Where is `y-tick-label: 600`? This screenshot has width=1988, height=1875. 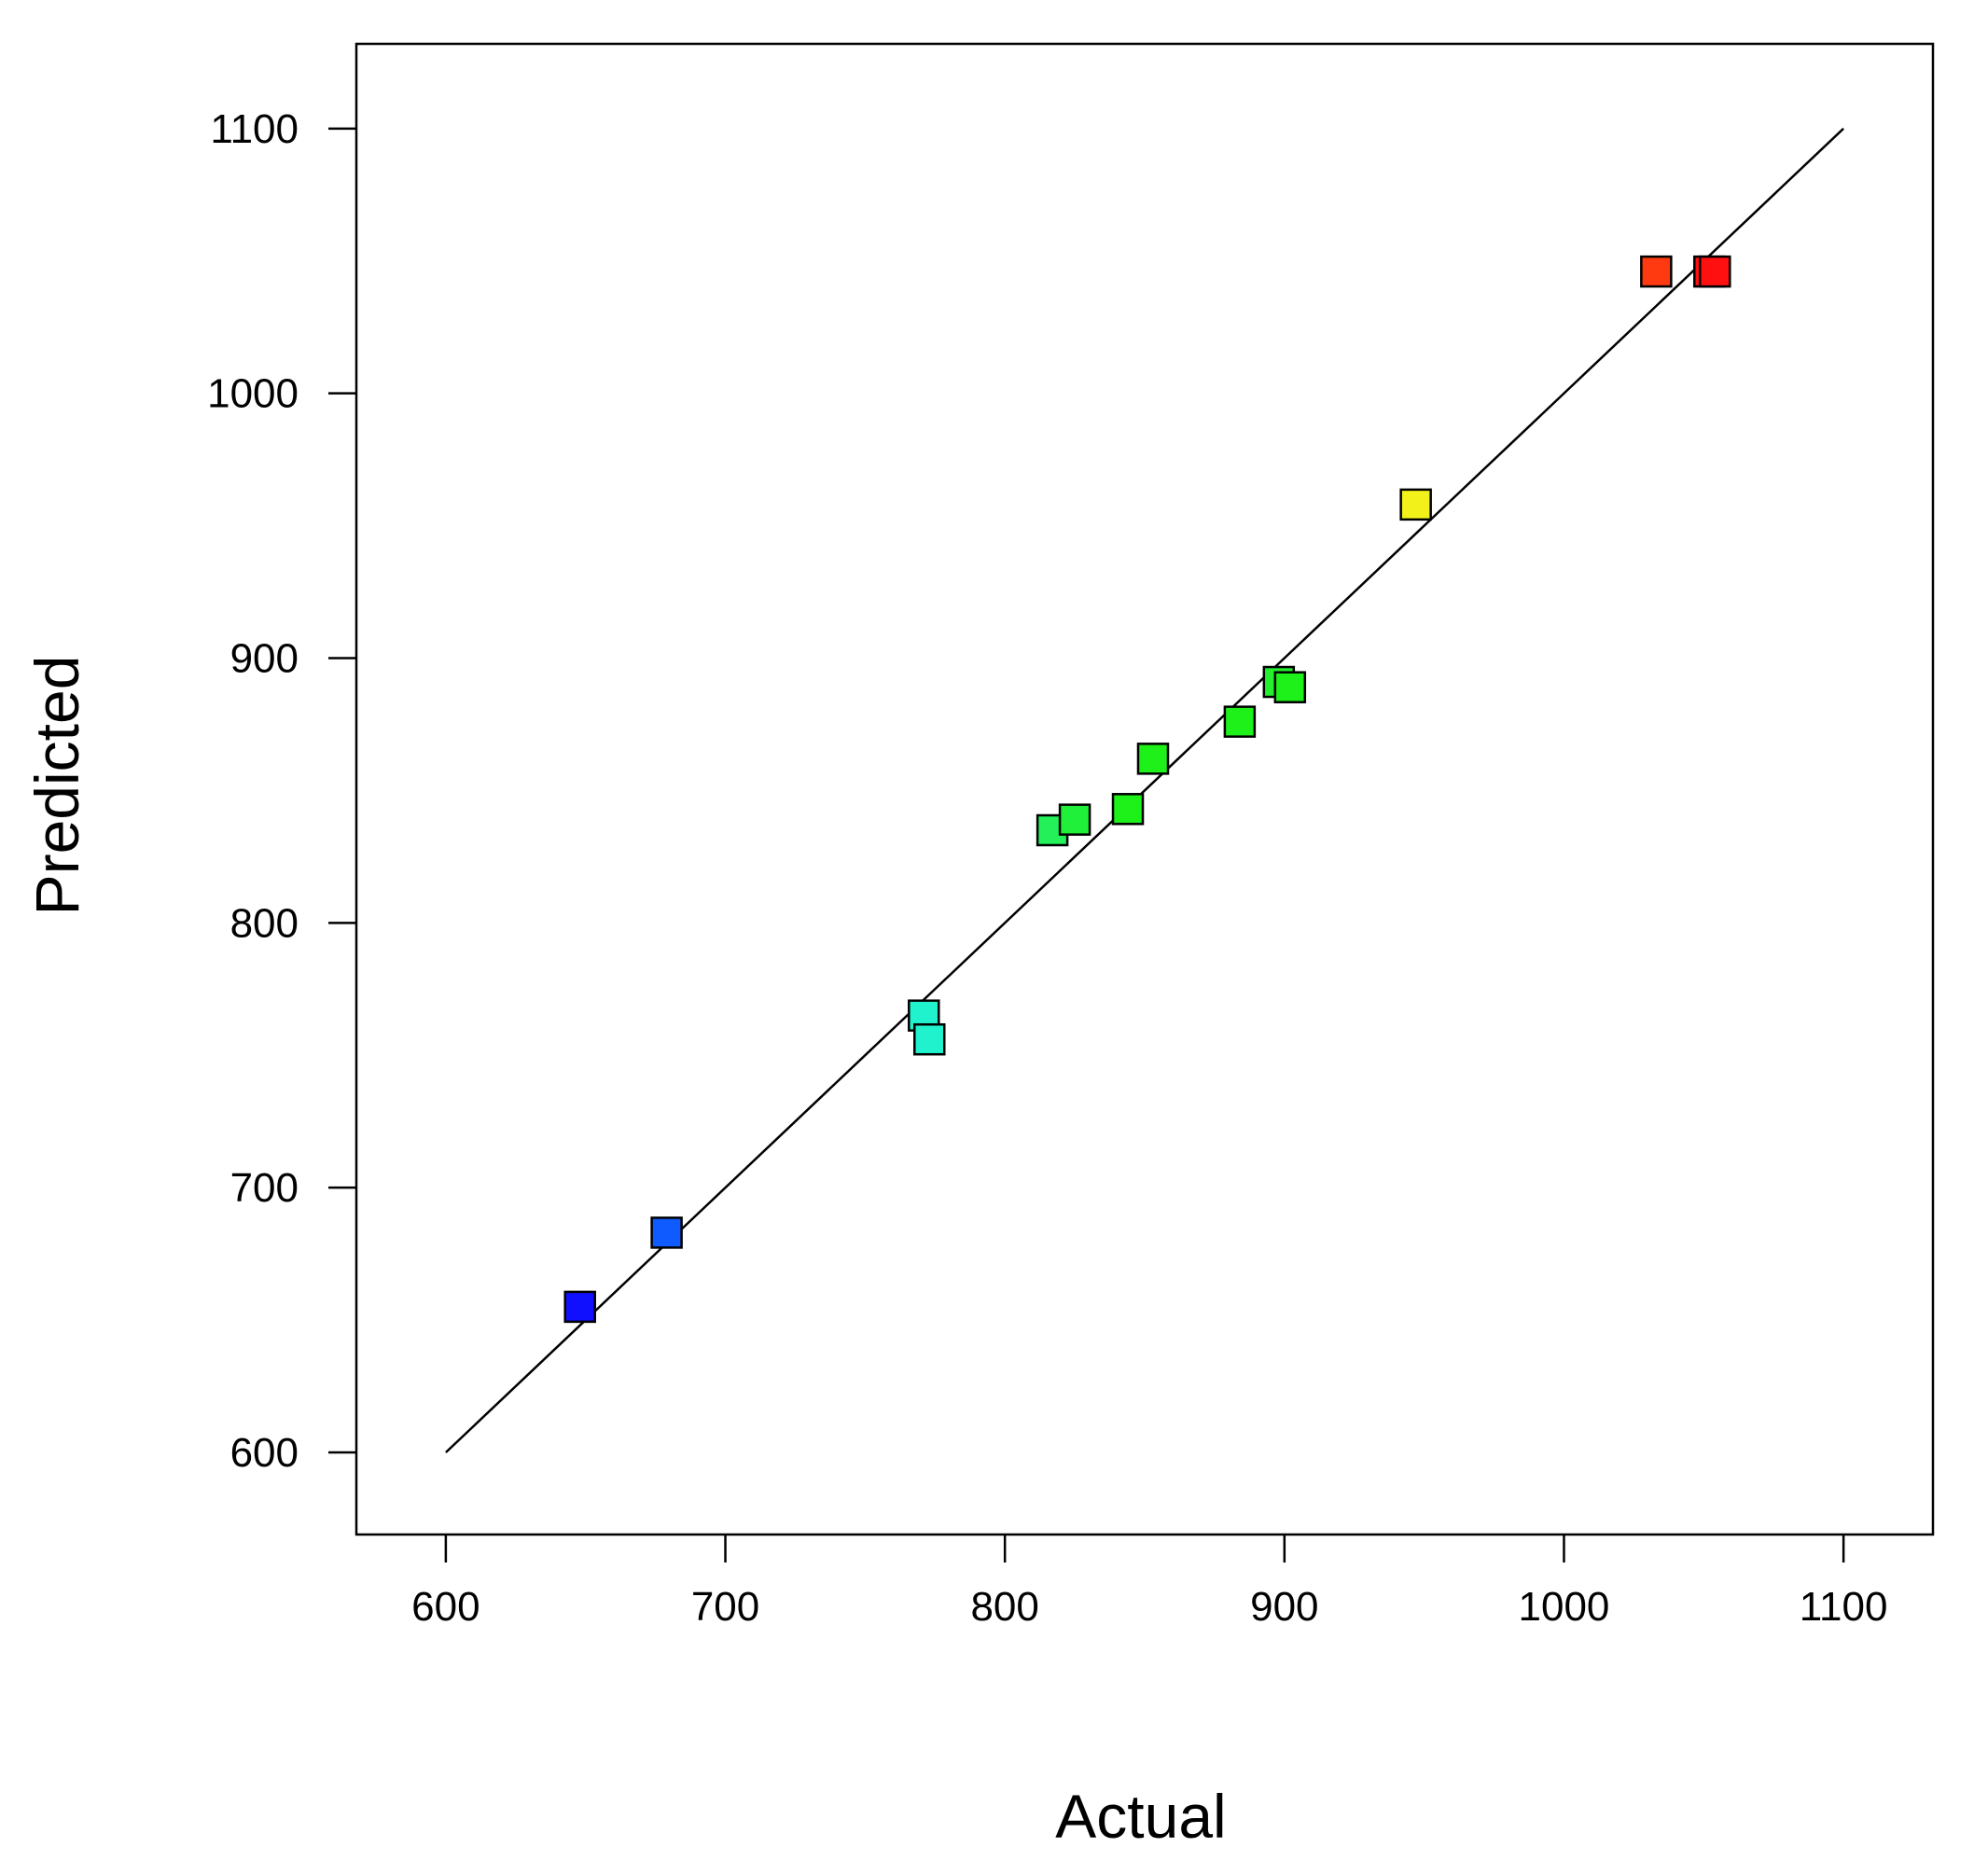 y-tick-label: 600 is located at coordinates (265, 1453).